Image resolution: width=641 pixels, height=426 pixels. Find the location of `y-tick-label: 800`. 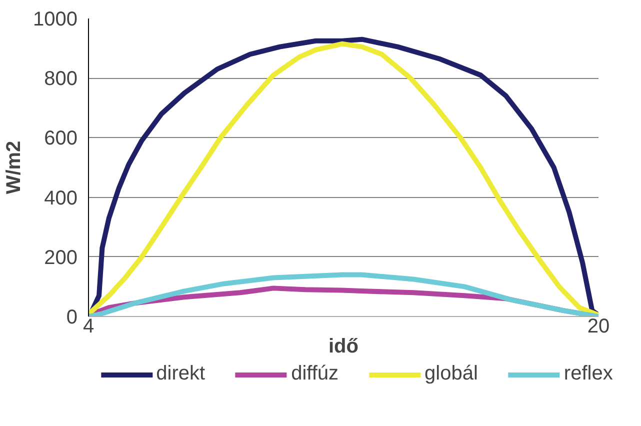

y-tick-label: 800 is located at coordinates (61, 79).